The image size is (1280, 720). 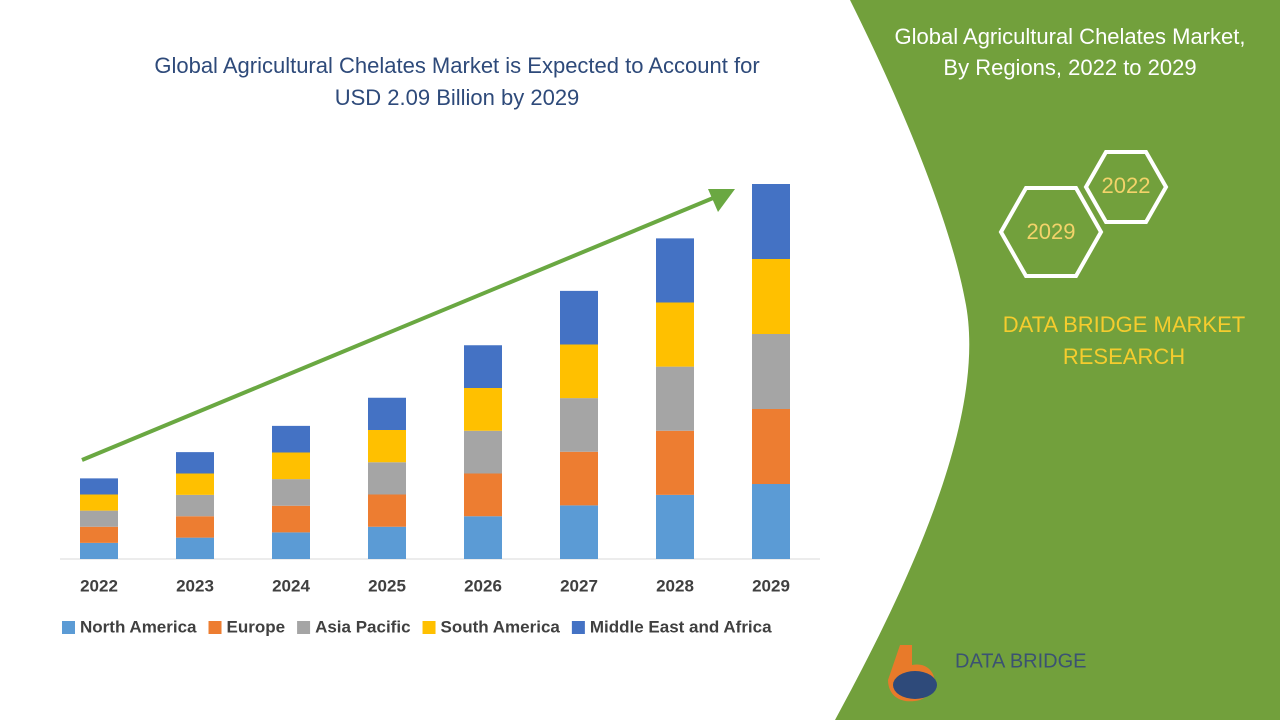 I want to click on chart-title: USD 2.09 Billion by 2029, so click(x=457, y=97).